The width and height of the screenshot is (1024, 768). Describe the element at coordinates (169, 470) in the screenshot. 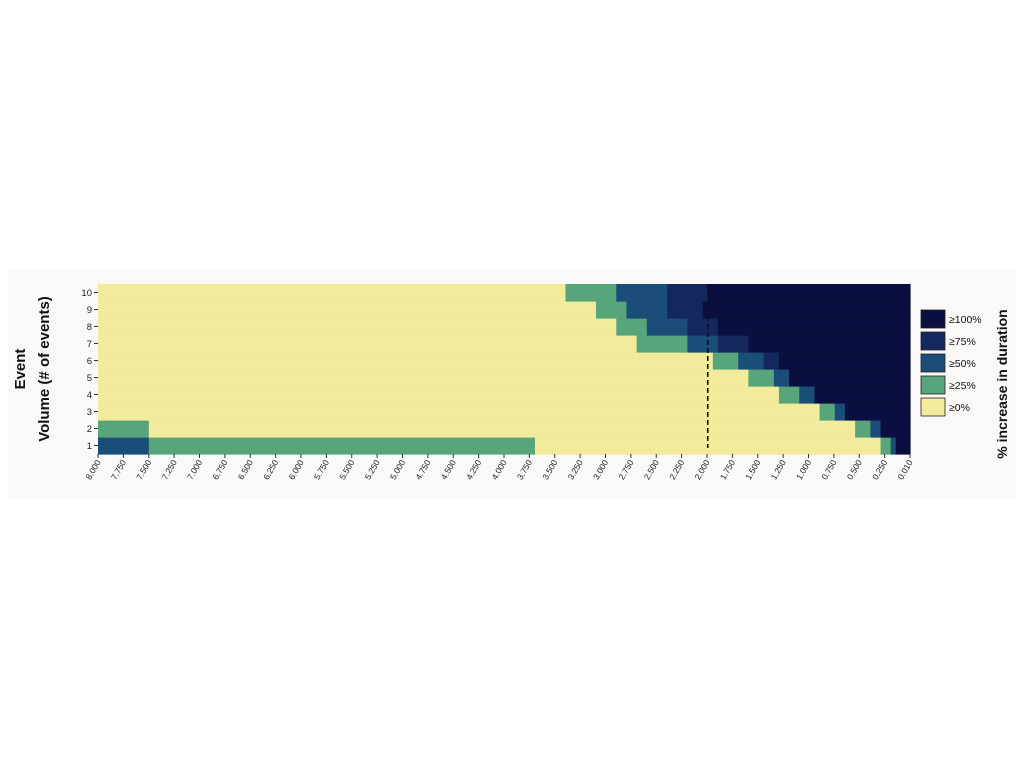

I see `x-tick-label: 7.250` at that location.